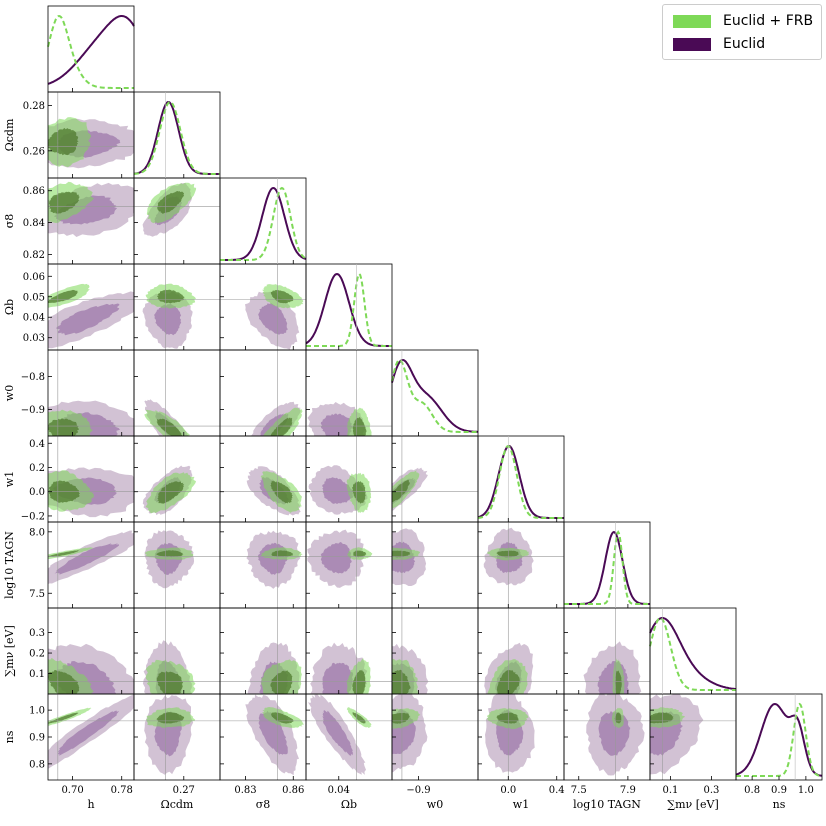 The image size is (826, 826). What do you see at coordinates (9, 479) in the screenshot?
I see `y-axis-label: w1` at bounding box center [9, 479].